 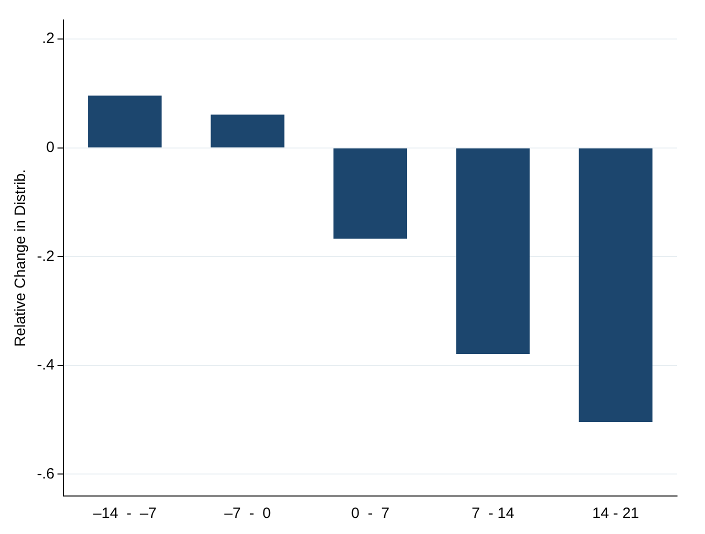 What do you see at coordinates (493, 513) in the screenshot?
I see `x-tick-label: 7 - 14` at bounding box center [493, 513].